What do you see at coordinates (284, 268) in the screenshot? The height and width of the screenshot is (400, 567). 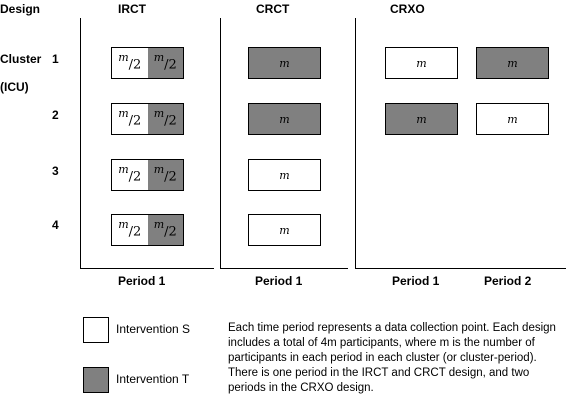 I see `crct-axis-horizontal` at bounding box center [284, 268].